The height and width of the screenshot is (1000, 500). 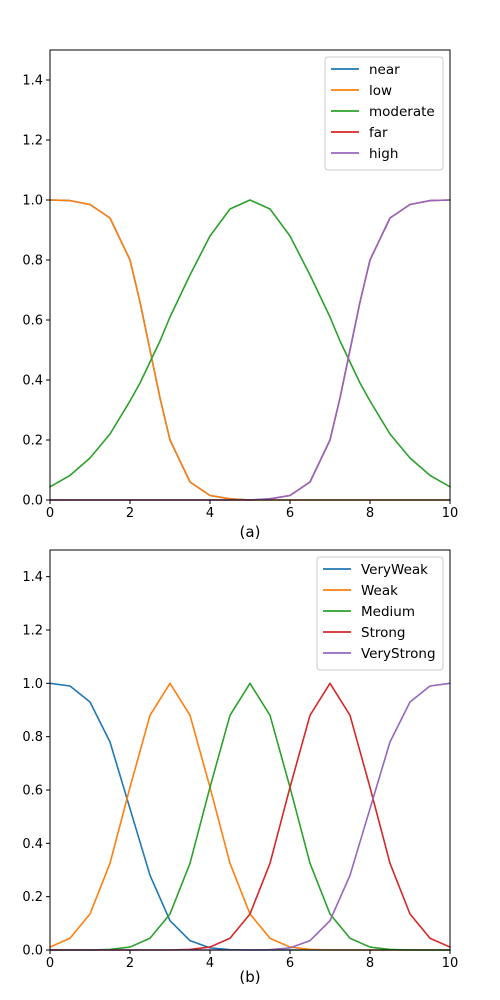 What do you see at coordinates (450, 963) in the screenshot?
I see `chart-b-x-tick-label: 10` at bounding box center [450, 963].